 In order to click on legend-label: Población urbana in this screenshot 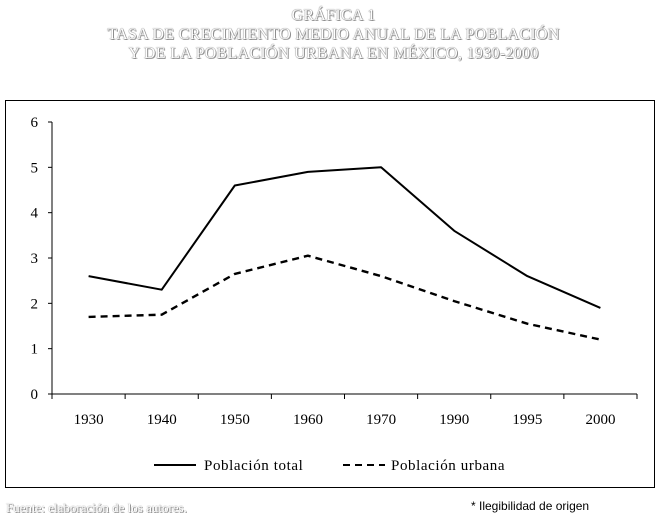, I will do `click(448, 466)`.